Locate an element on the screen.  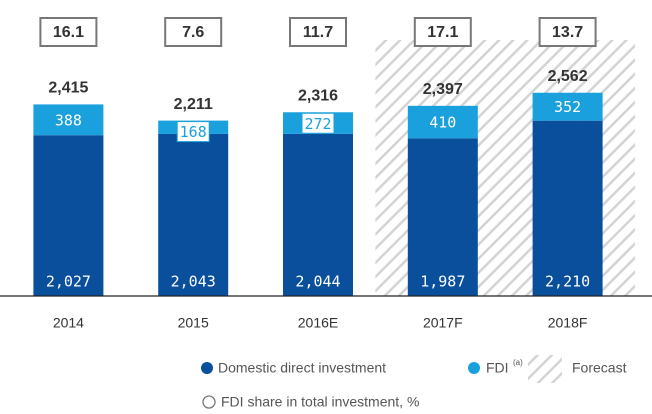
share-label: 16.1 is located at coordinates (68, 32).